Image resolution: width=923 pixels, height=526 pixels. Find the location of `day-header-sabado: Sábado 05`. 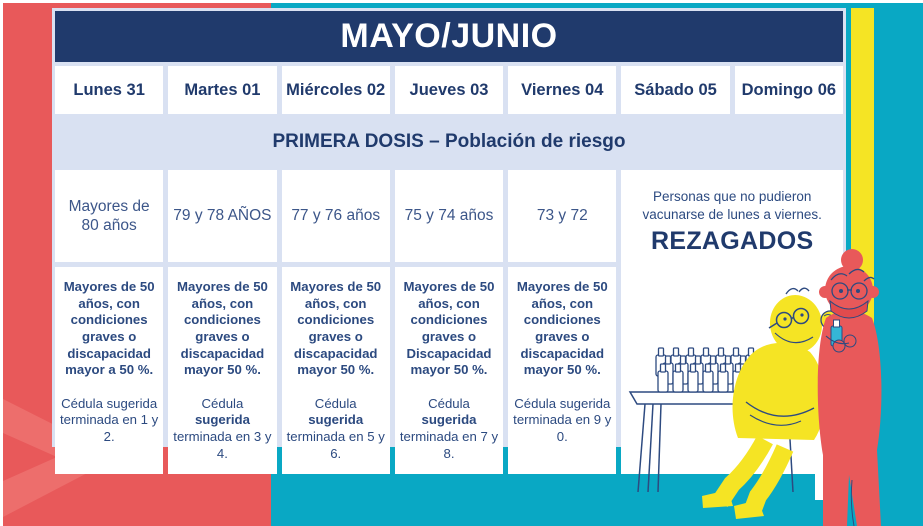

day-header-sabado: Sábado 05 is located at coordinates (675, 90).